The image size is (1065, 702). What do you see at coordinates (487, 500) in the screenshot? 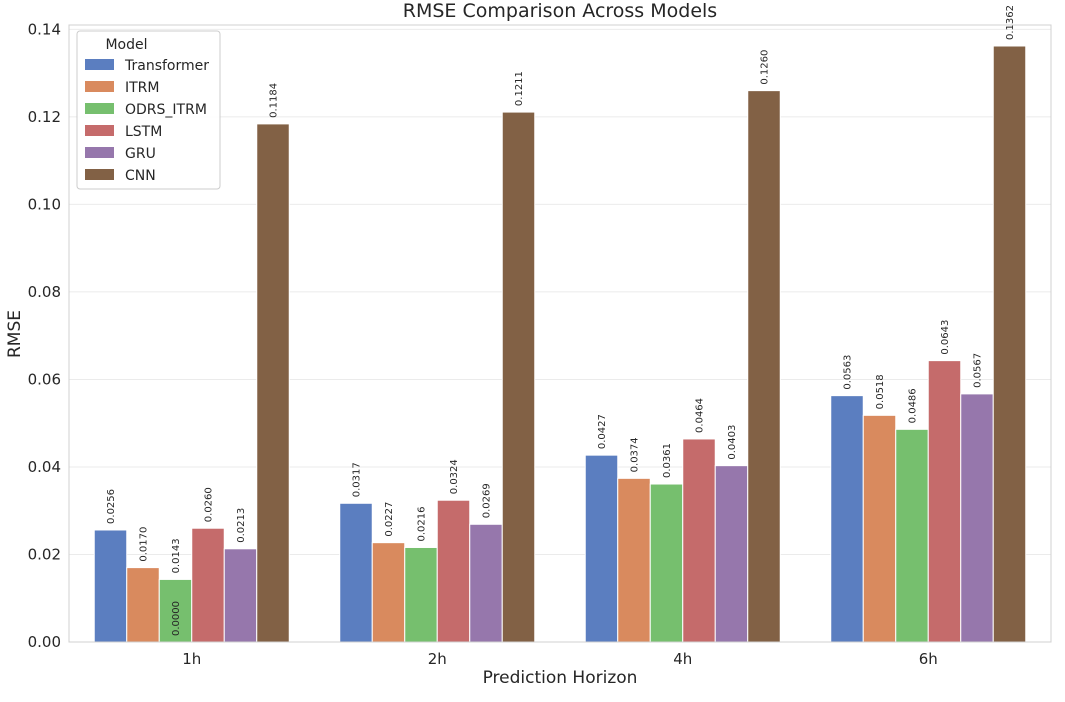
I see `bar-value-label: 0.0269` at bounding box center [487, 500].